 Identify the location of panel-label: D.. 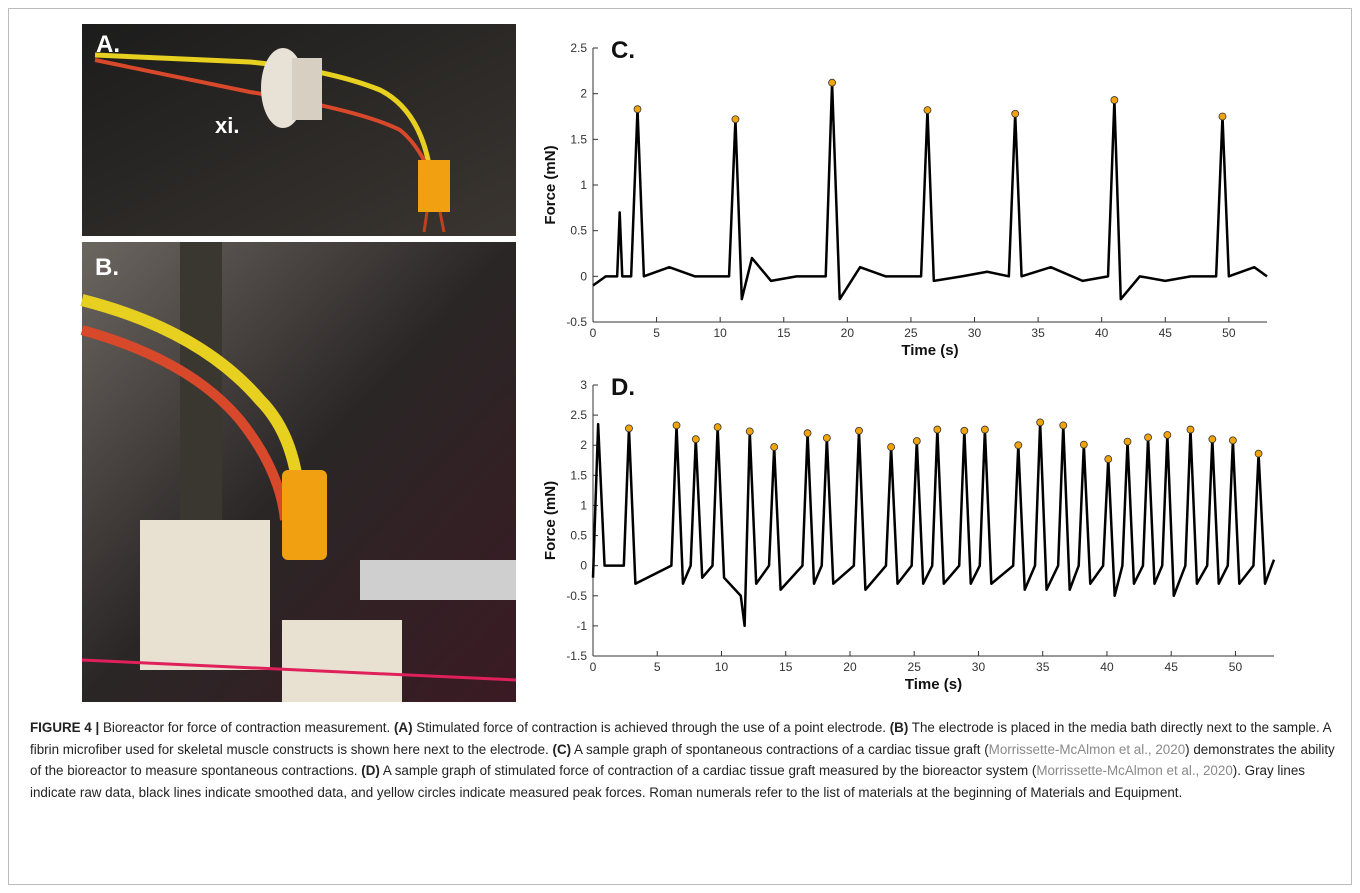
(623, 387).